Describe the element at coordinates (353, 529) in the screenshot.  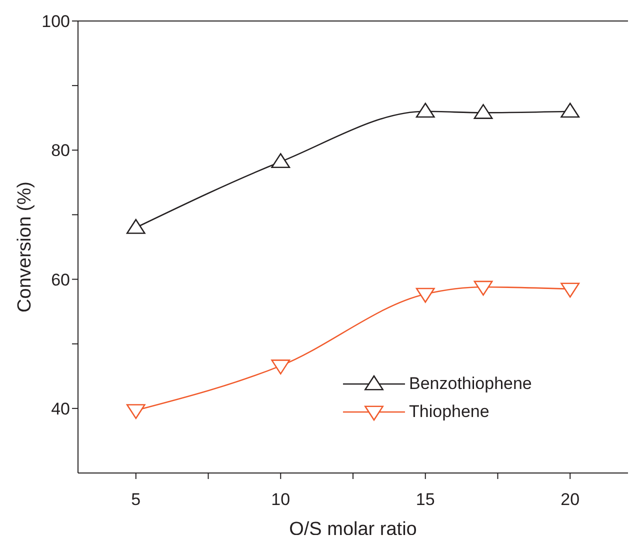
I see `x-axis-title: O/S molar ratio` at that location.